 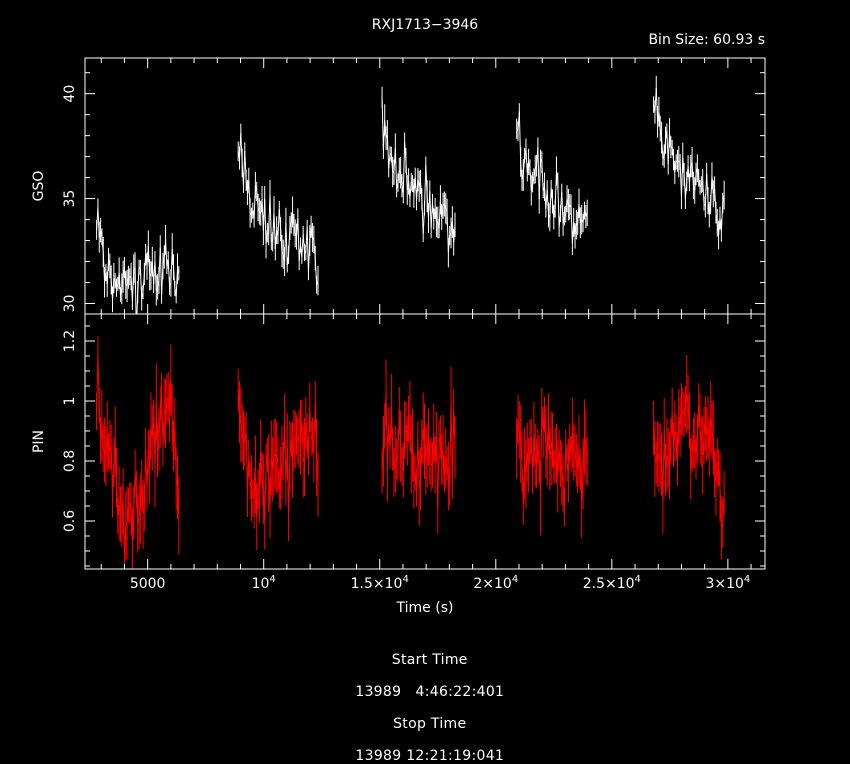 I want to click on start-time-label: Start Time, so click(x=430, y=660).